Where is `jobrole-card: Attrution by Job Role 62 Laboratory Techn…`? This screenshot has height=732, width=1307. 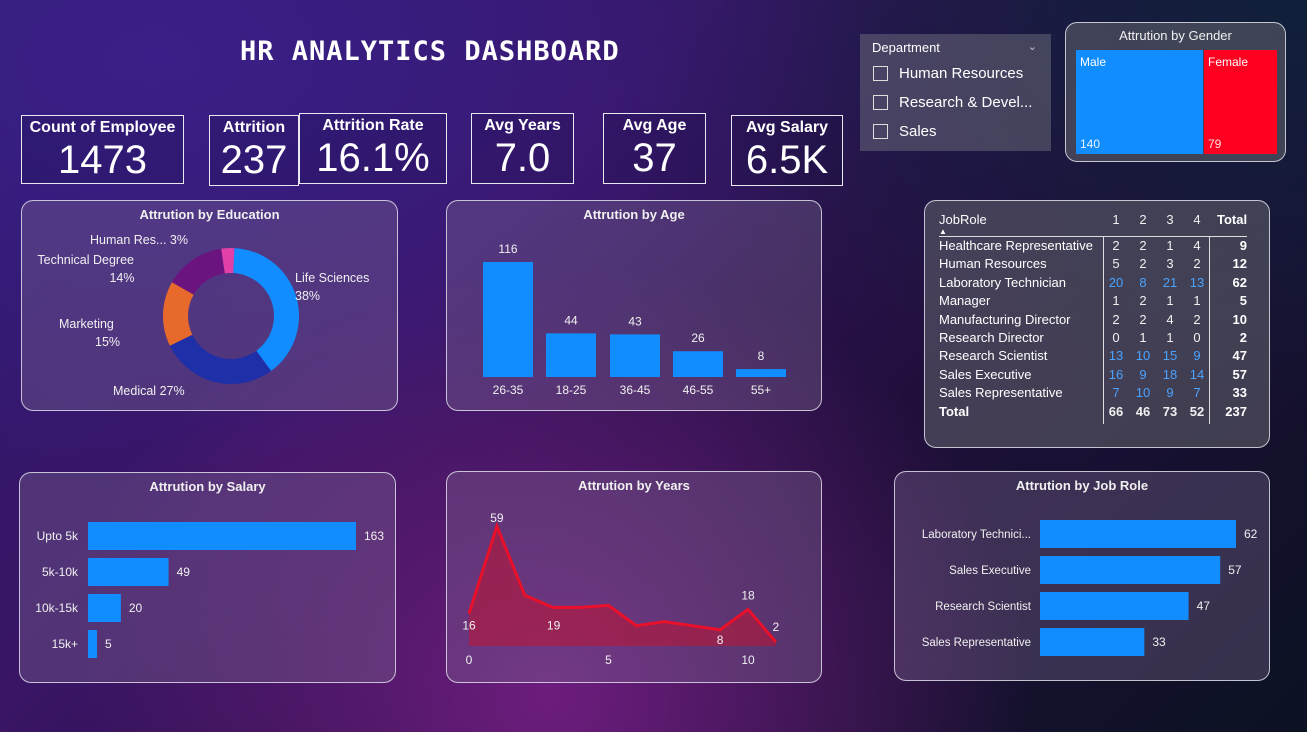 jobrole-card: Attrution by Job Role 62 Laboratory Techn… is located at coordinates (1082, 576).